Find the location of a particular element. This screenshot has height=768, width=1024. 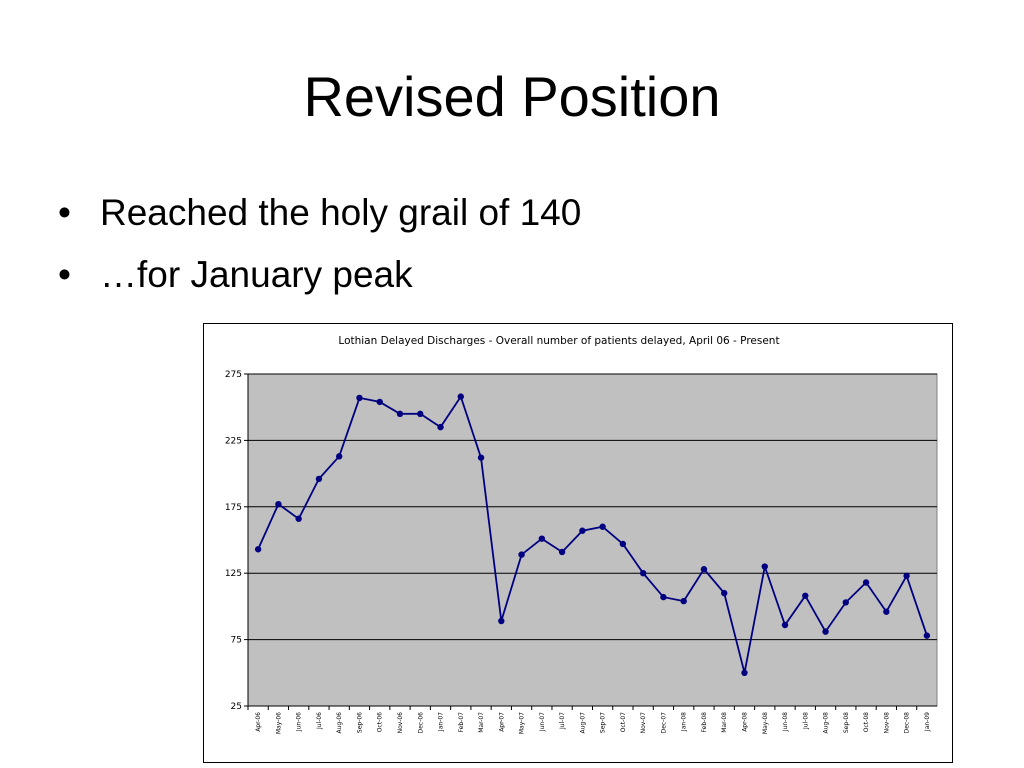

x-tick-label: Jul-08 is located at coordinates (805, 721).